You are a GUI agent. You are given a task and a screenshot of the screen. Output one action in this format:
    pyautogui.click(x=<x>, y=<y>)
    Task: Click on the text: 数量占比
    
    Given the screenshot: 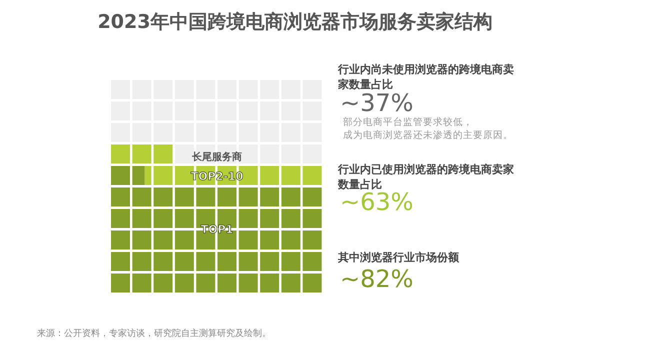 What is the action you would take?
    pyautogui.click(x=359, y=184)
    